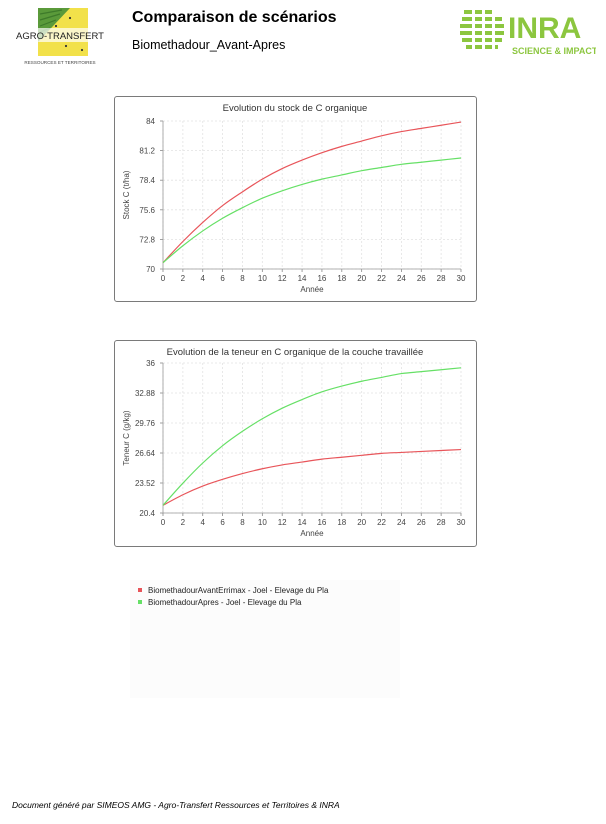  I want to click on page-title: Comparaison de scénarios, so click(234, 17).